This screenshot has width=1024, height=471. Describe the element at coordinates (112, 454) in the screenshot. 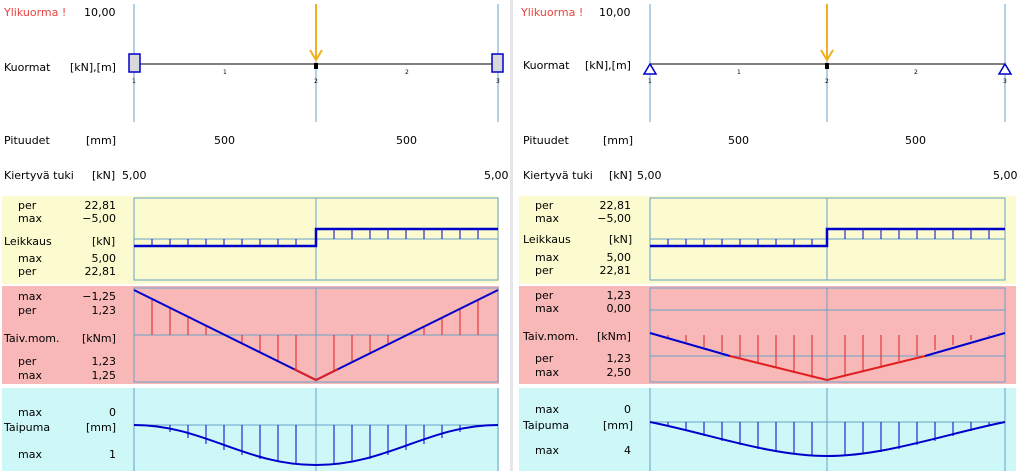

I see `deflection-bottom-value: 1` at that location.